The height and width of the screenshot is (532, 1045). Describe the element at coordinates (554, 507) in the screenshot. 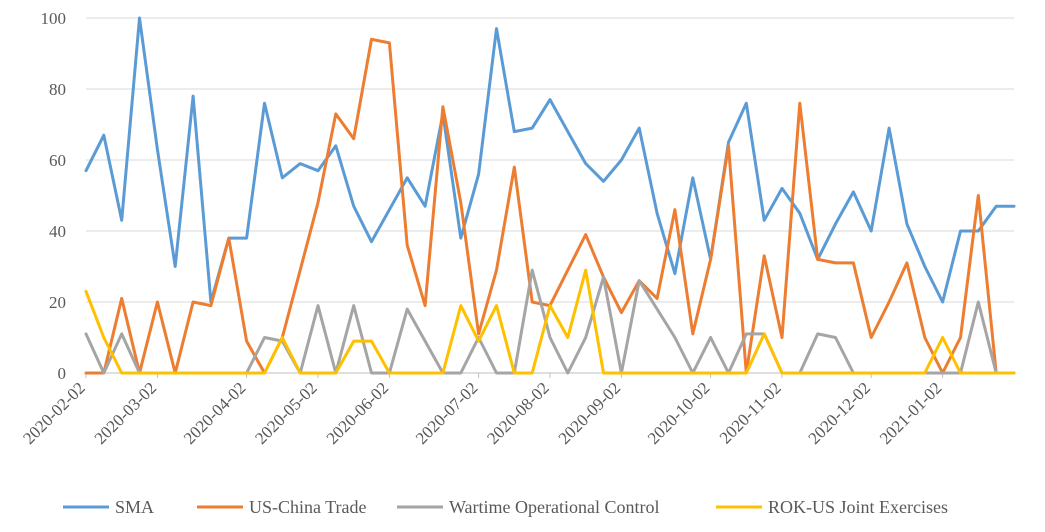

I see `legend-label: Wartime Operational Control` at that location.